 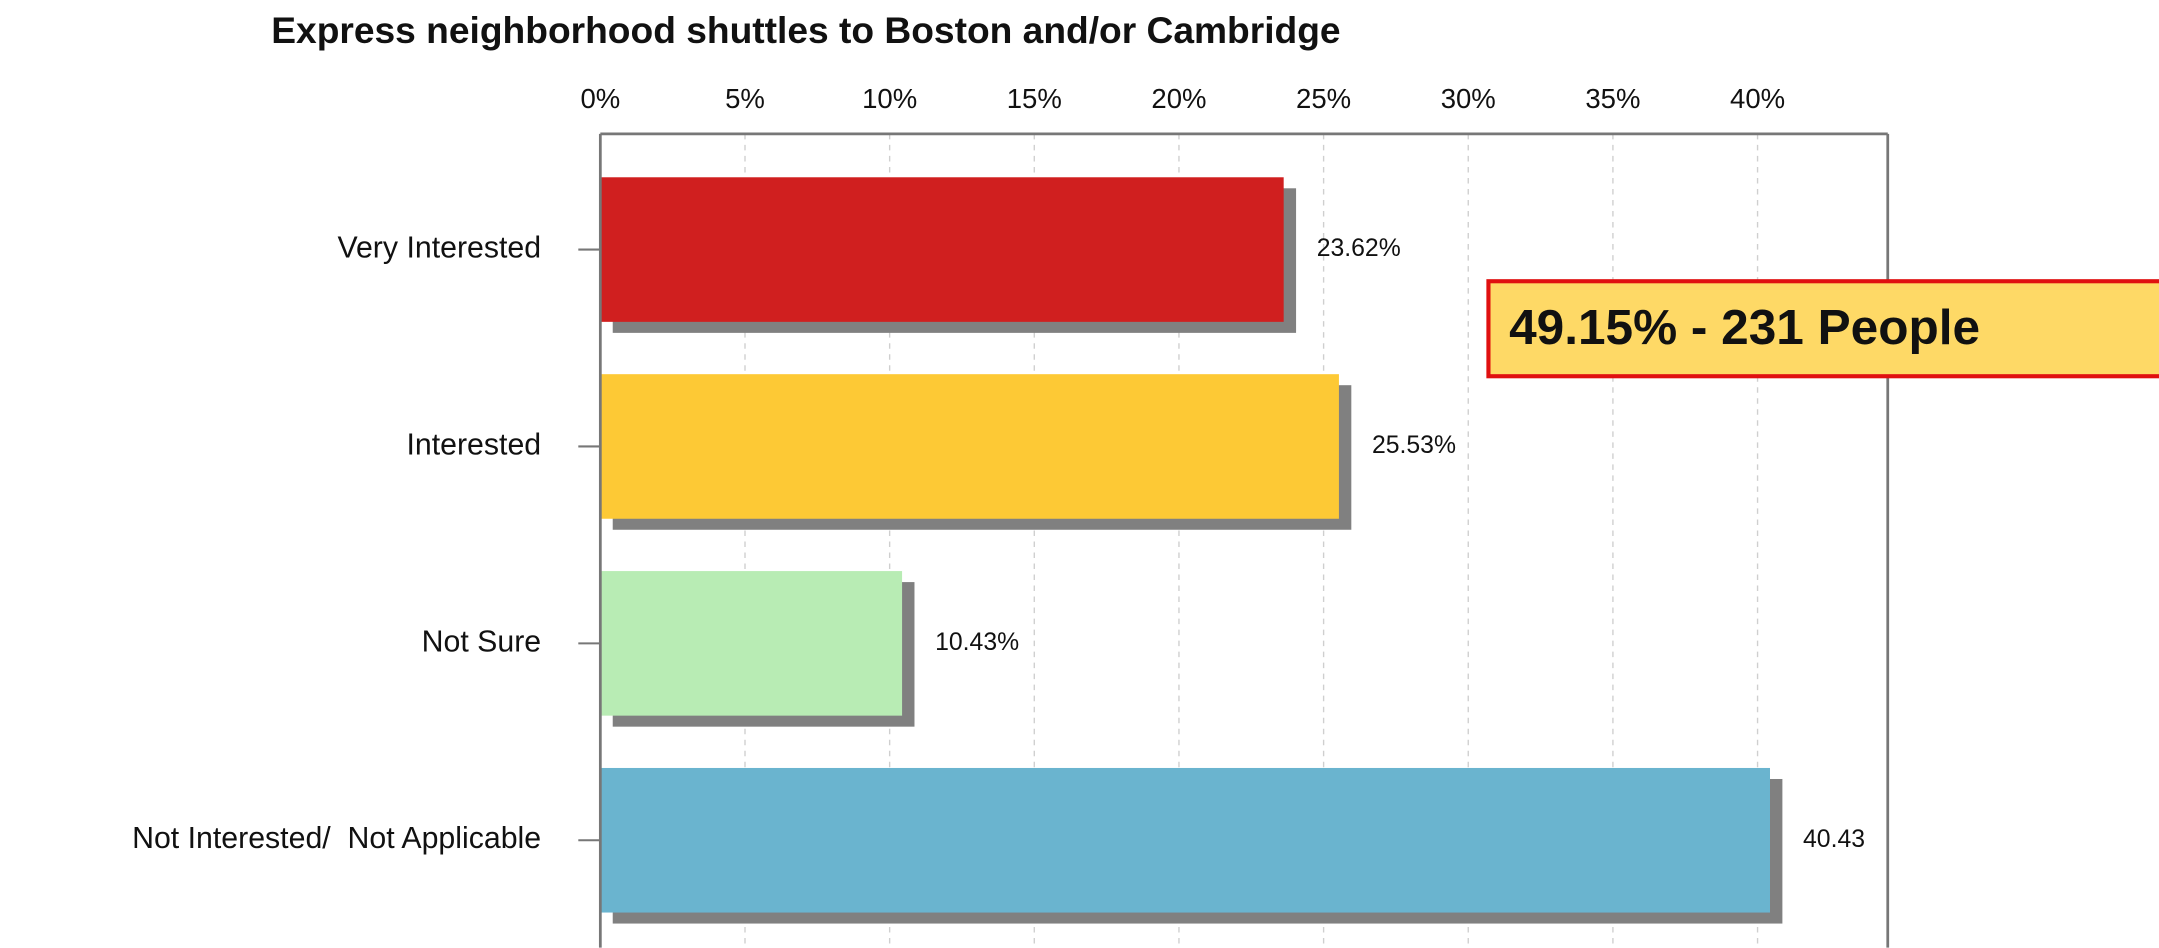 I want to click on y-tick-label: Not Interested/ Not Applicable, so click(x=336, y=838).